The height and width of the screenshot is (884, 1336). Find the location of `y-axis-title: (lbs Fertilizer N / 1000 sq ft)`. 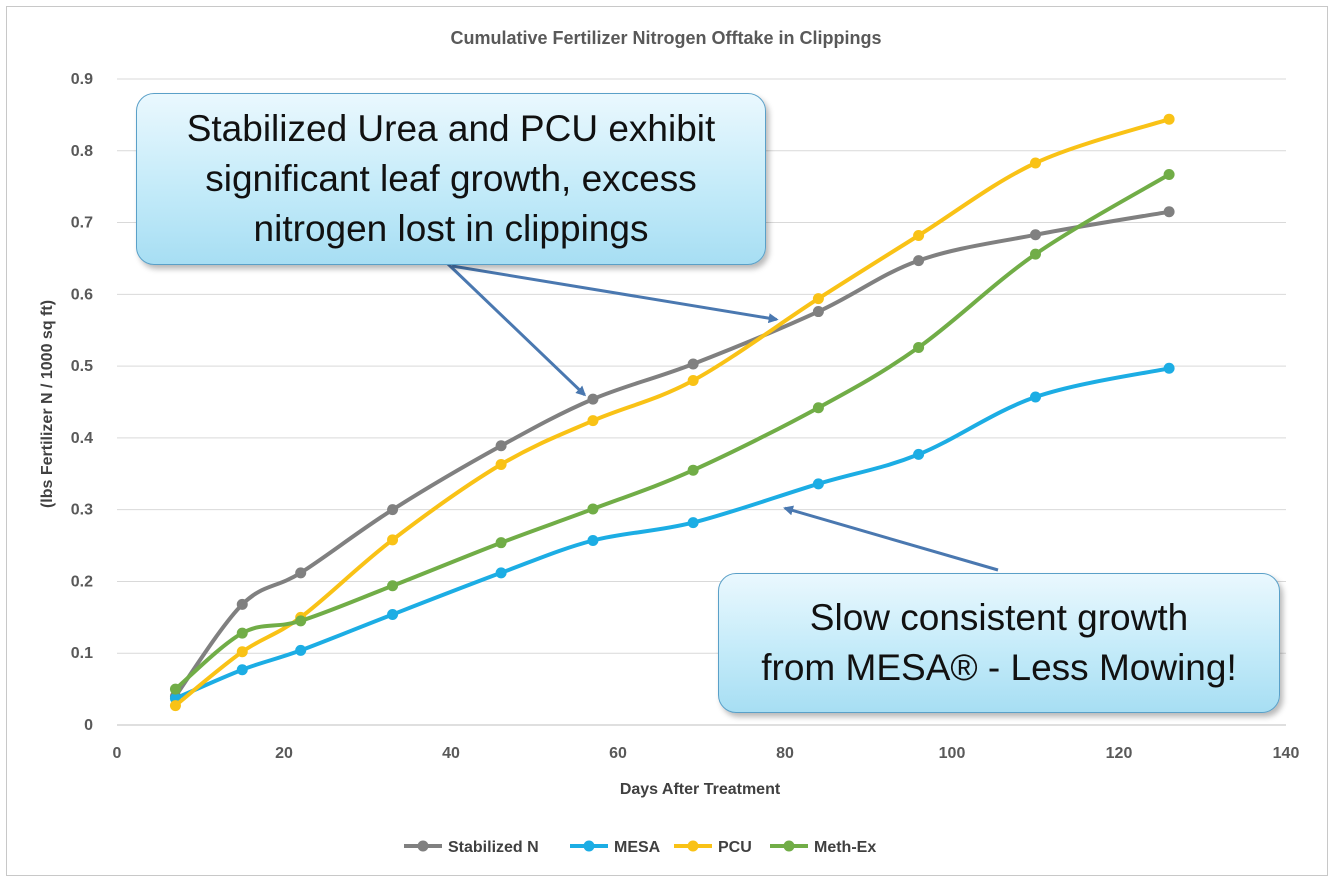

y-axis-title: (lbs Fertilizer N / 1000 sq ft) is located at coordinates (47, 404).